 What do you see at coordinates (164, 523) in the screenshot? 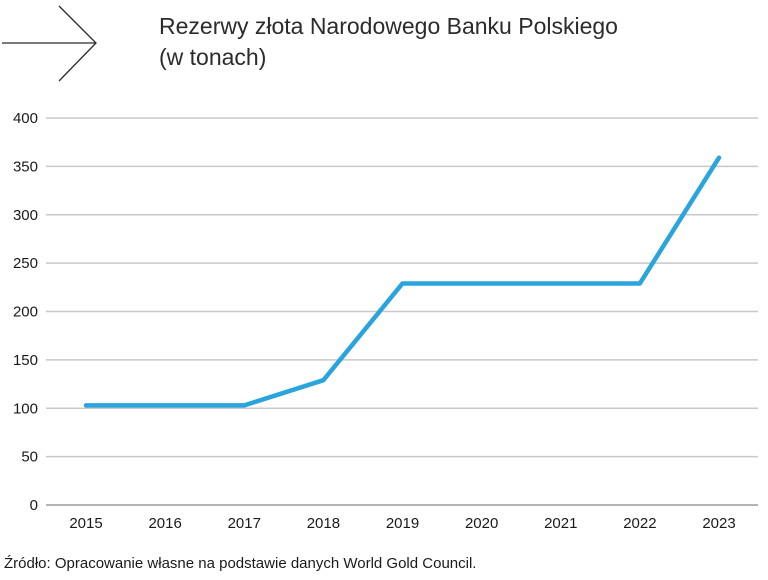
I see `x-tick-label: 2016` at bounding box center [164, 523].